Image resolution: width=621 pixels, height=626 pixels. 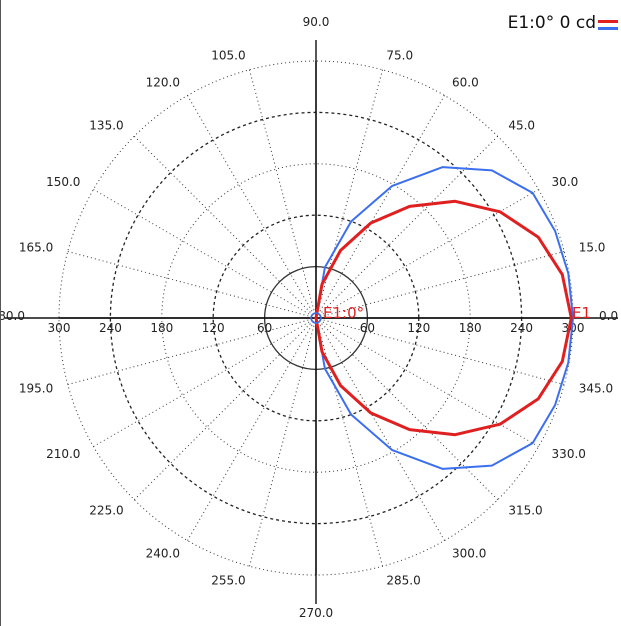 What do you see at coordinates (213, 328) in the screenshot?
I see `radial-tick-left-120: 120` at bounding box center [213, 328].